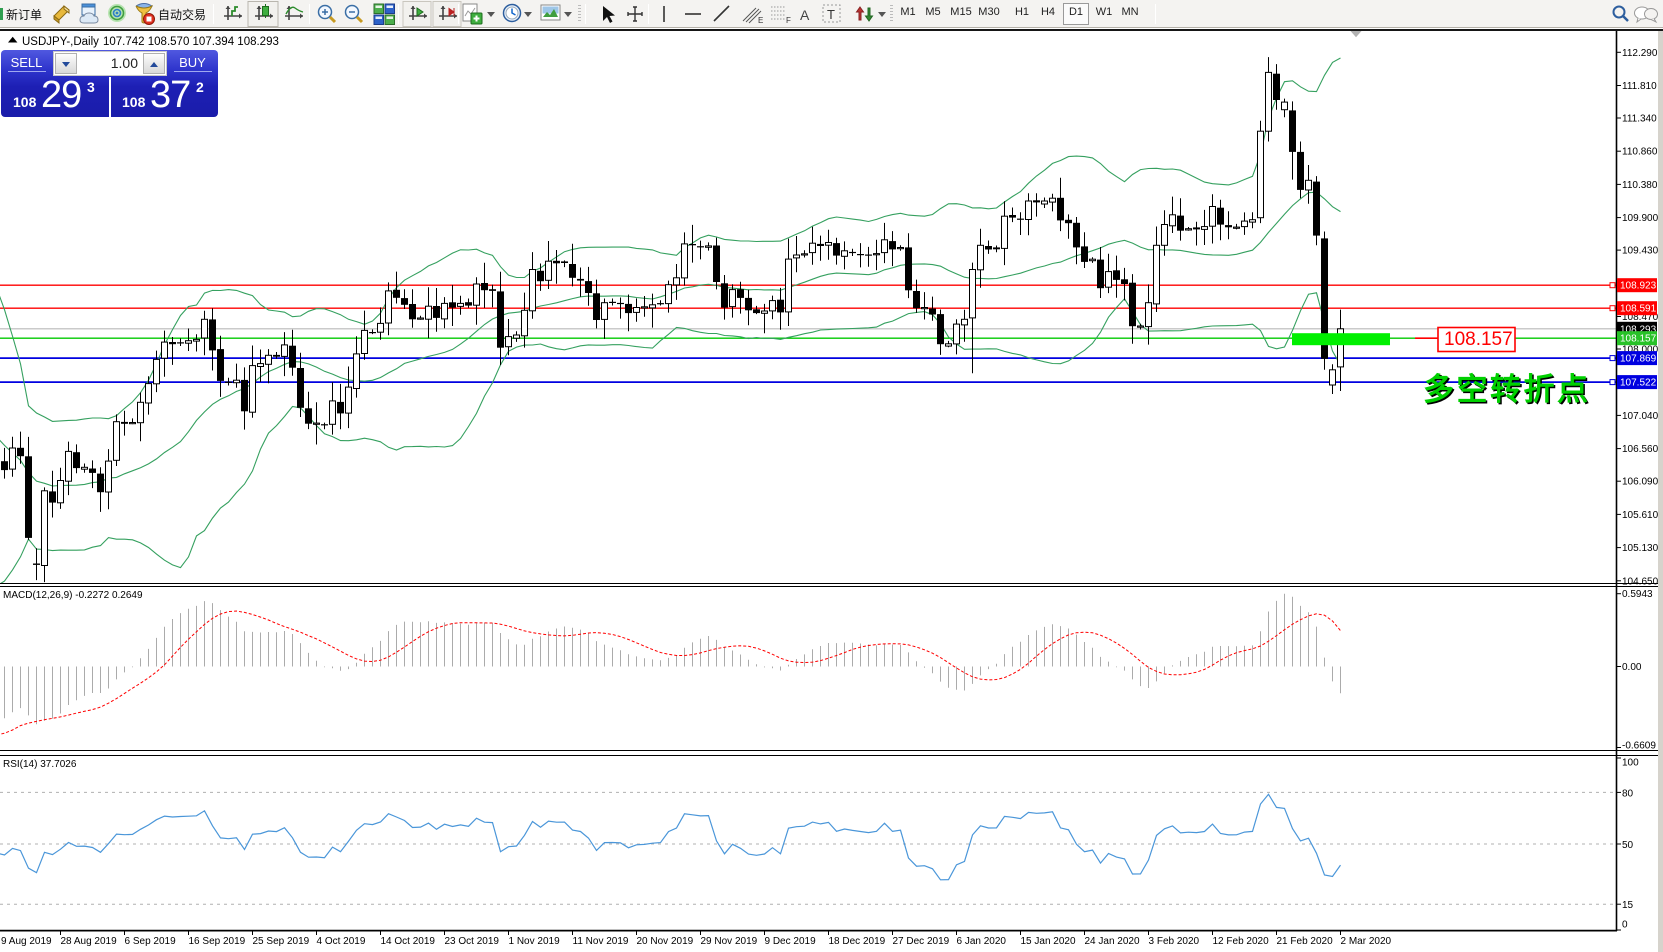 This screenshot has width=1663, height=952. What do you see at coordinates (1640, 218) in the screenshot?
I see `svg-text: 109.900` at bounding box center [1640, 218].